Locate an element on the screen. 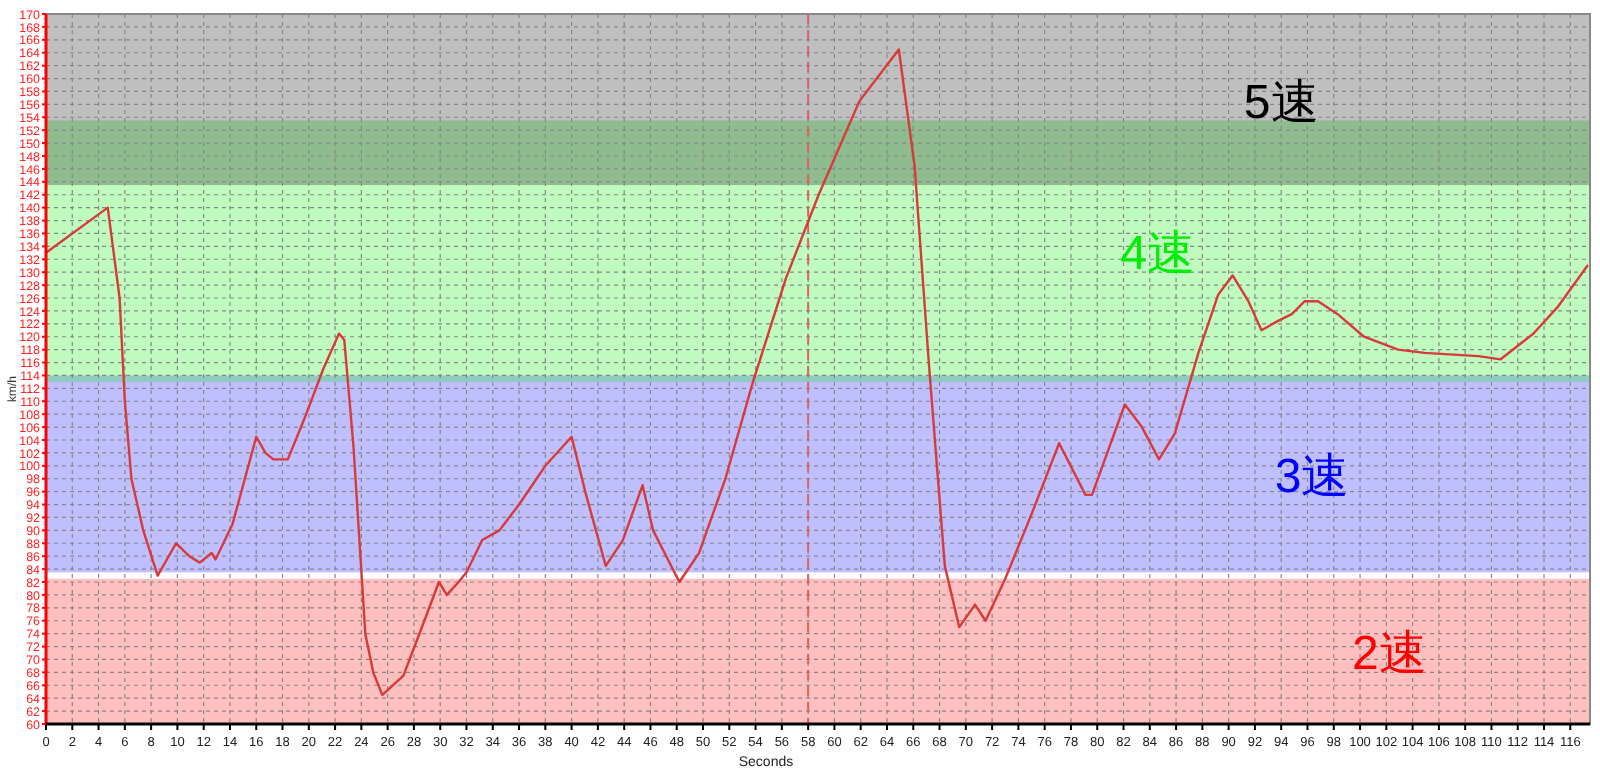 This screenshot has height=772, width=1600. band-label: 5速 is located at coordinates (1281, 102).